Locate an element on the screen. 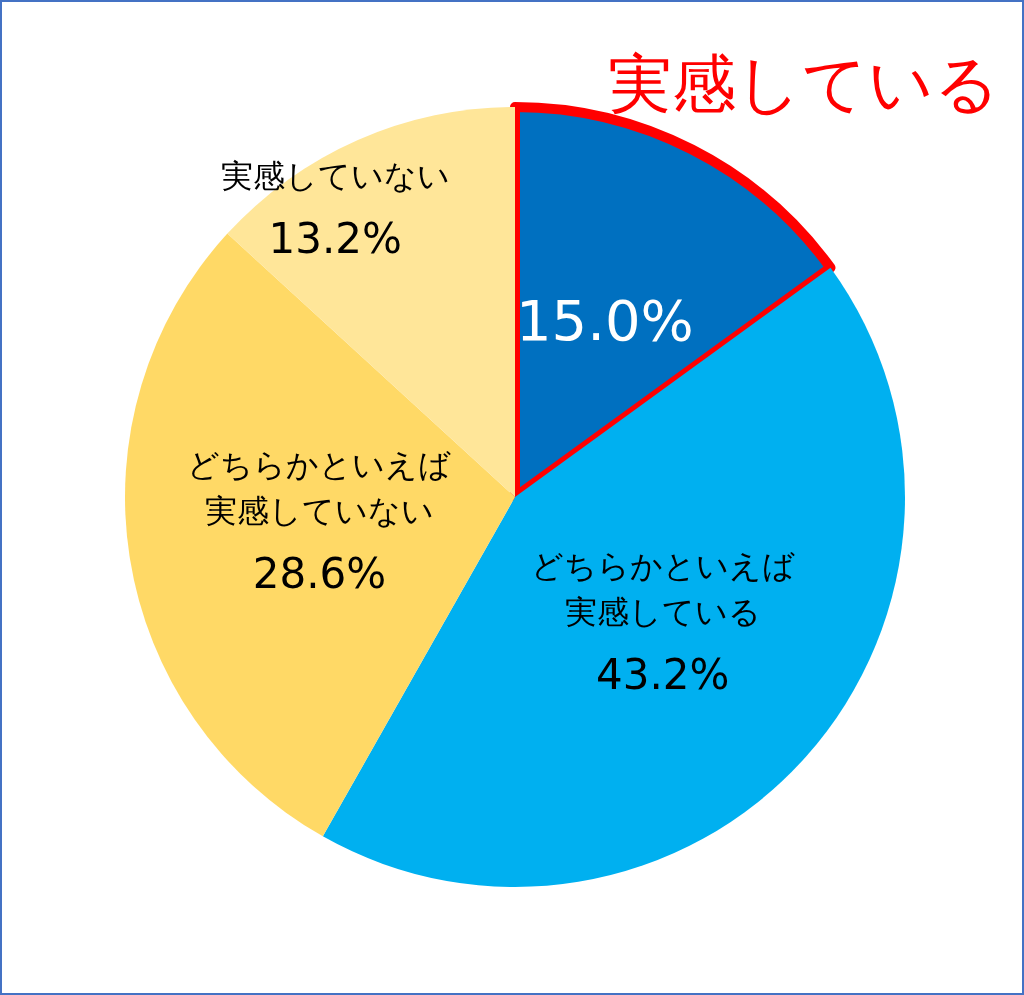  slice-label: 実感している is located at coordinates (804, 84).